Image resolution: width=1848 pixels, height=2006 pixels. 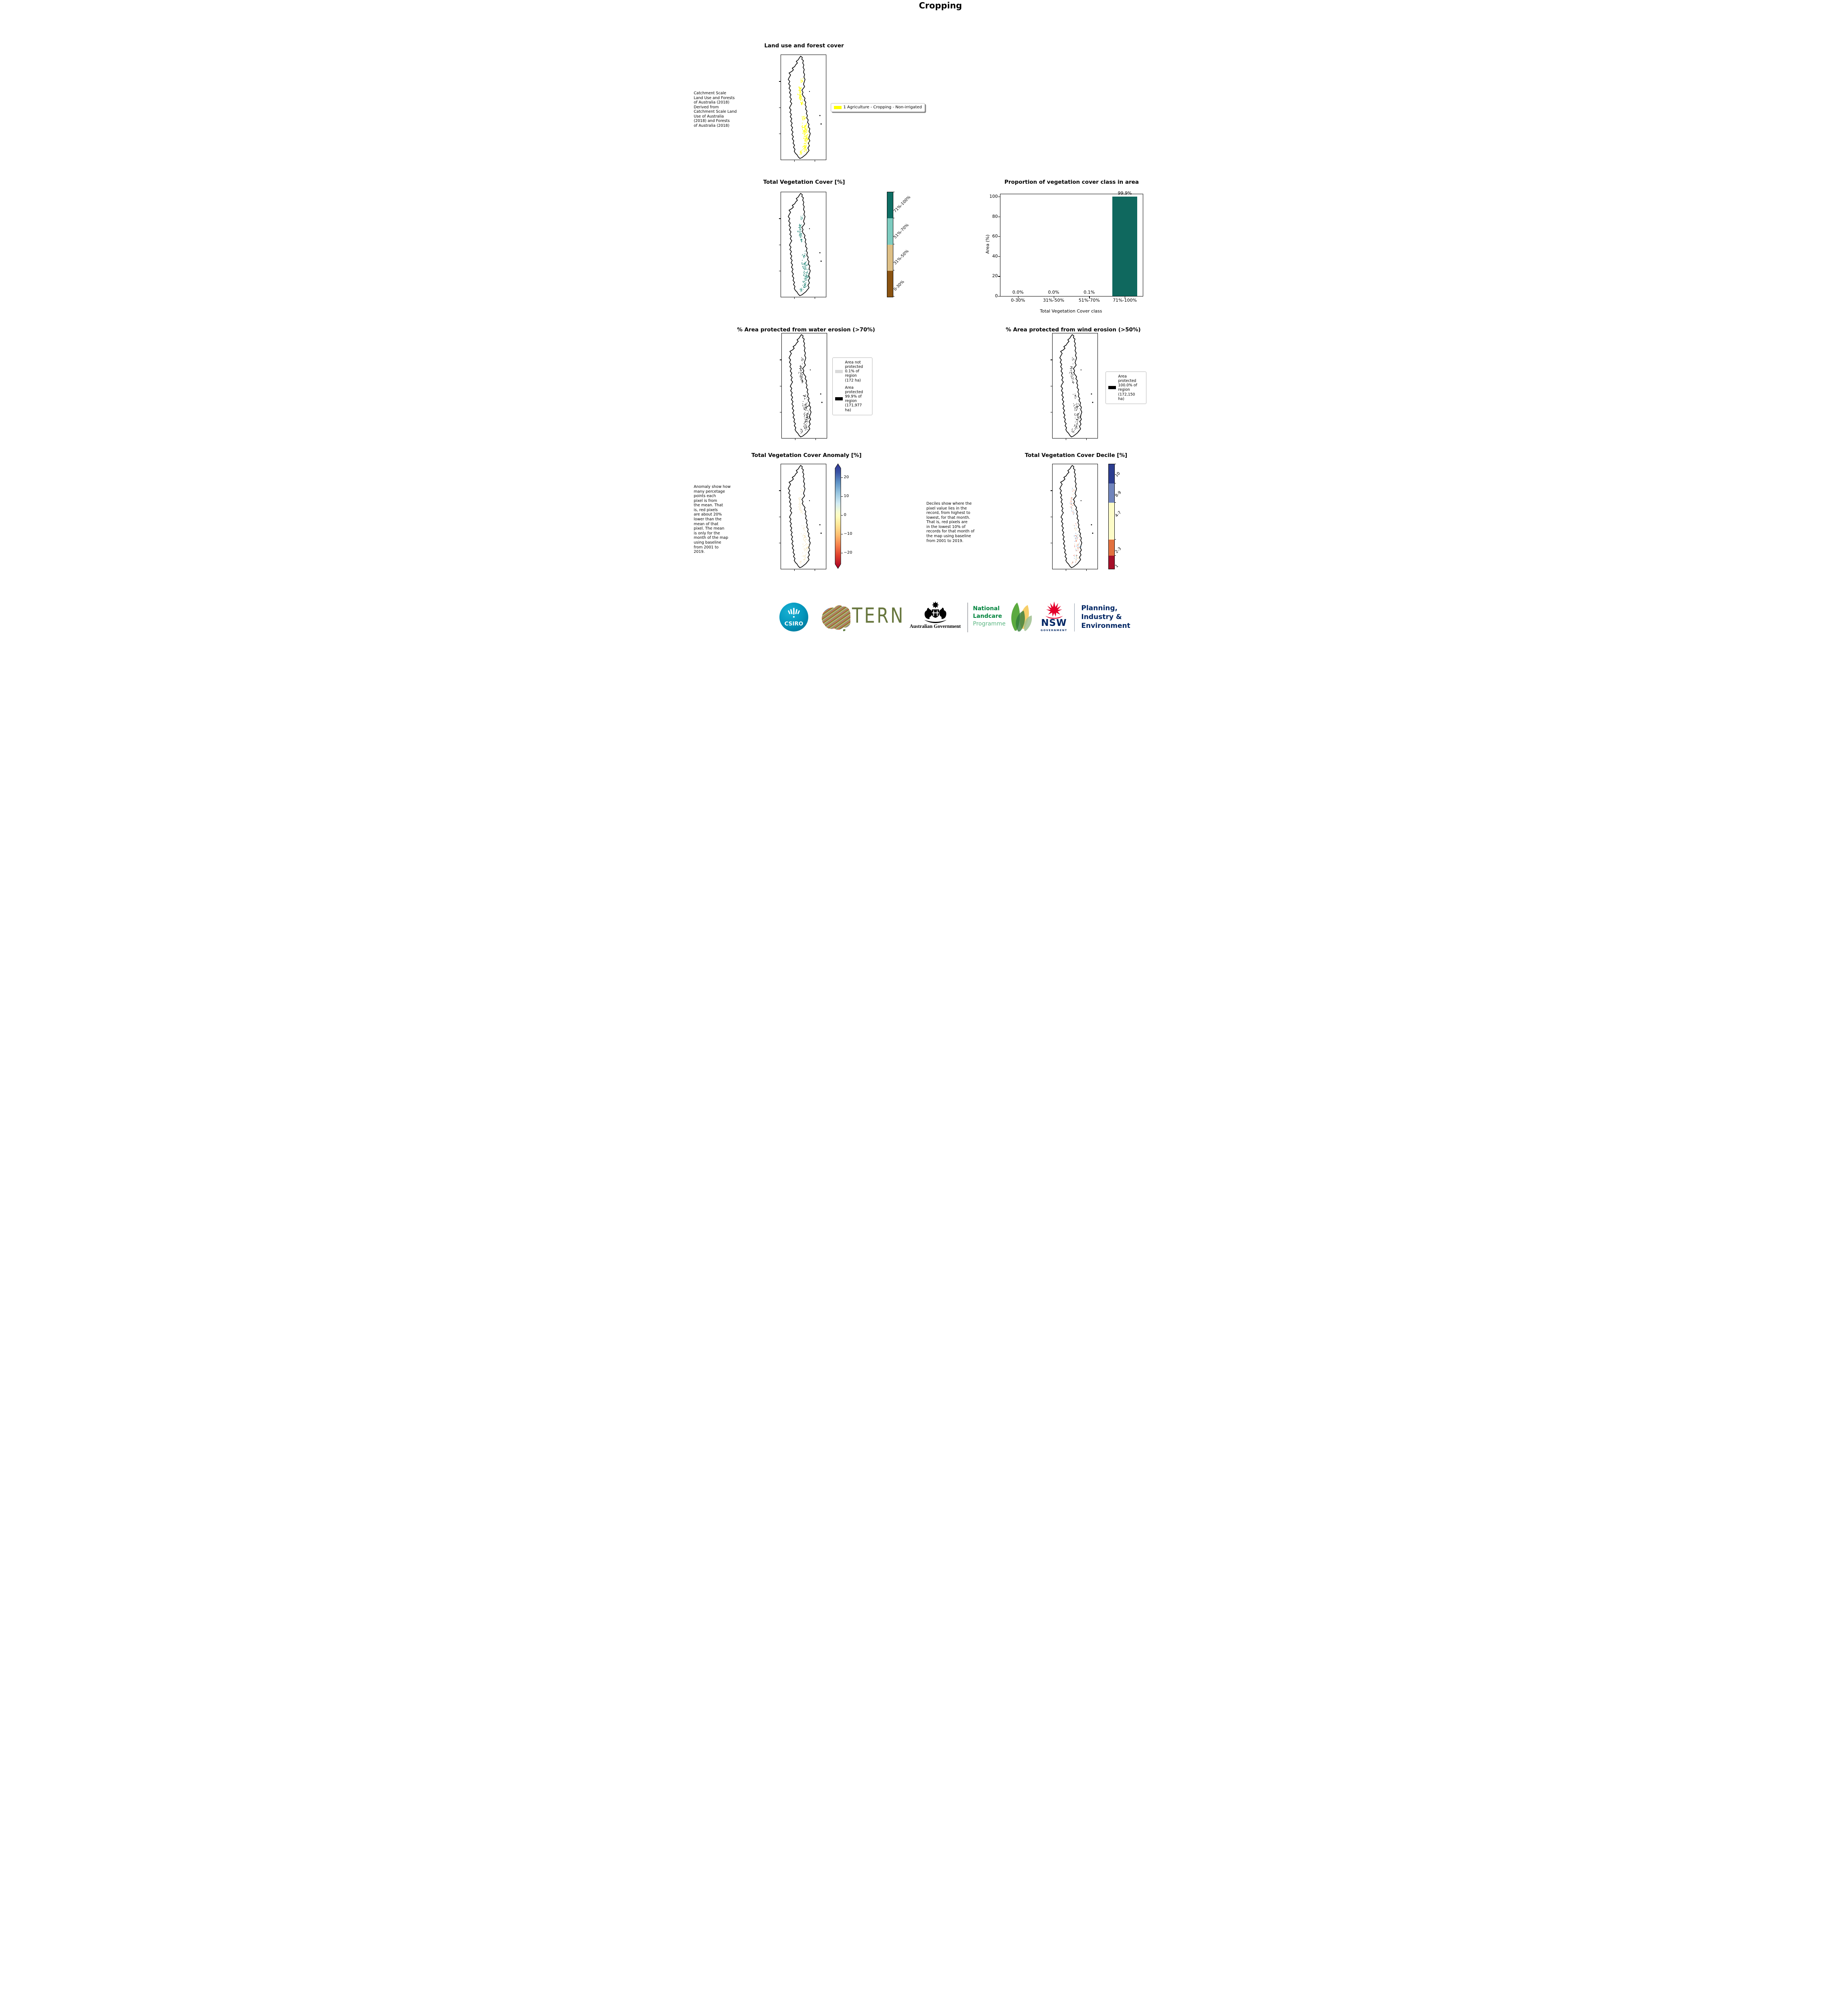 What do you see at coordinates (793, 624) in the screenshot?
I see `svg-text: CSIRO` at bounding box center [793, 624].